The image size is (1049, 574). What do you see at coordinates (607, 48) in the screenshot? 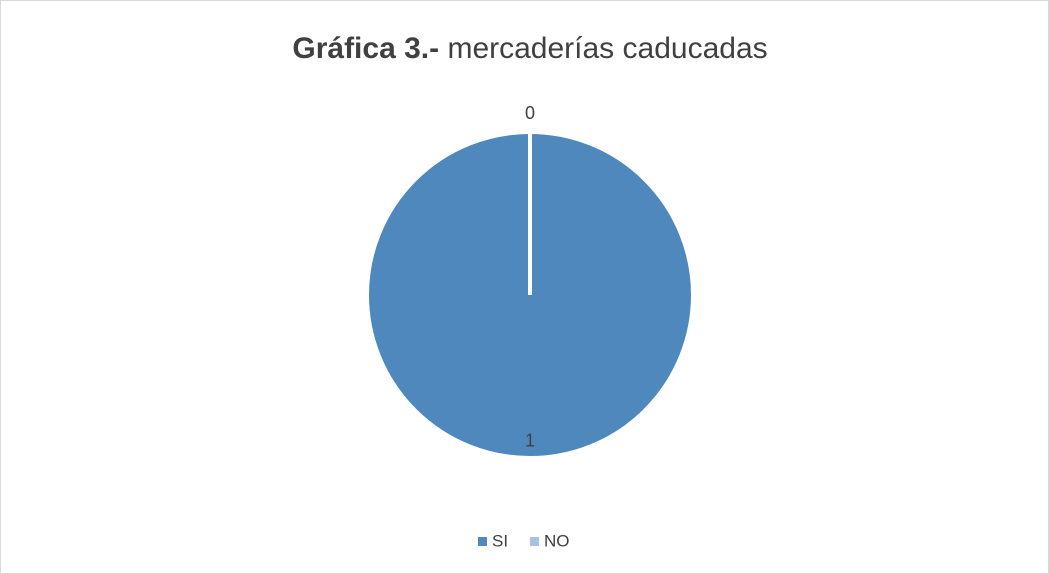
I see `title-text: mercaderías caducadas` at bounding box center [607, 48].